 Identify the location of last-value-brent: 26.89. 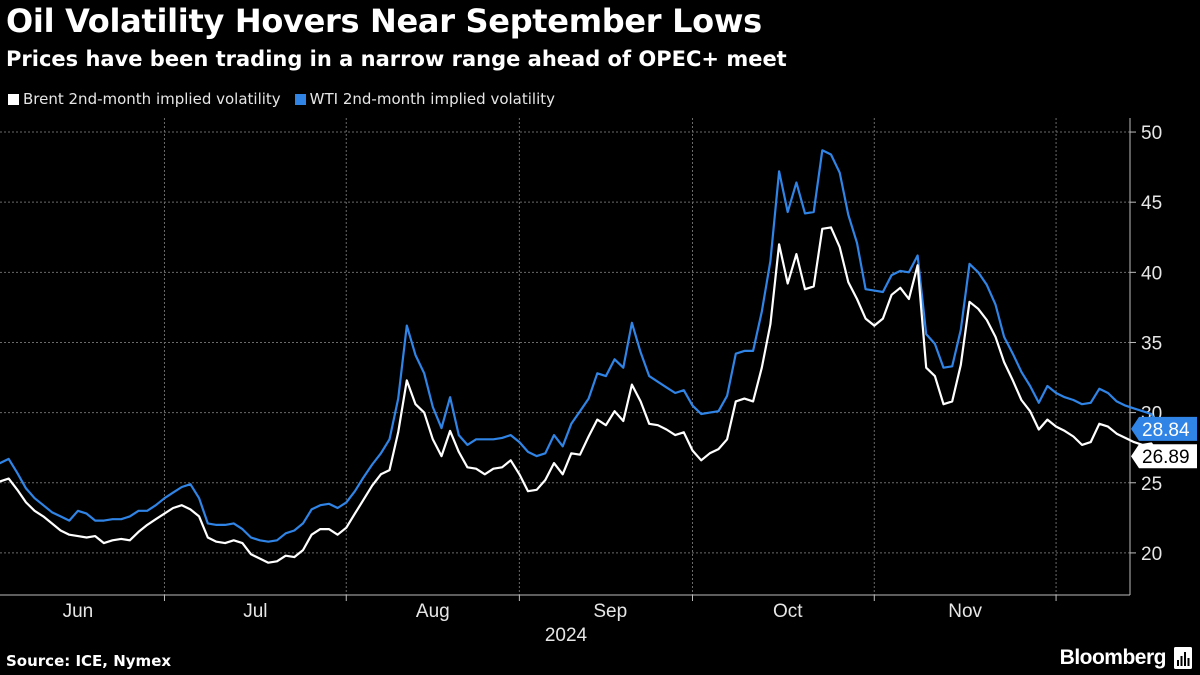
(1164, 456).